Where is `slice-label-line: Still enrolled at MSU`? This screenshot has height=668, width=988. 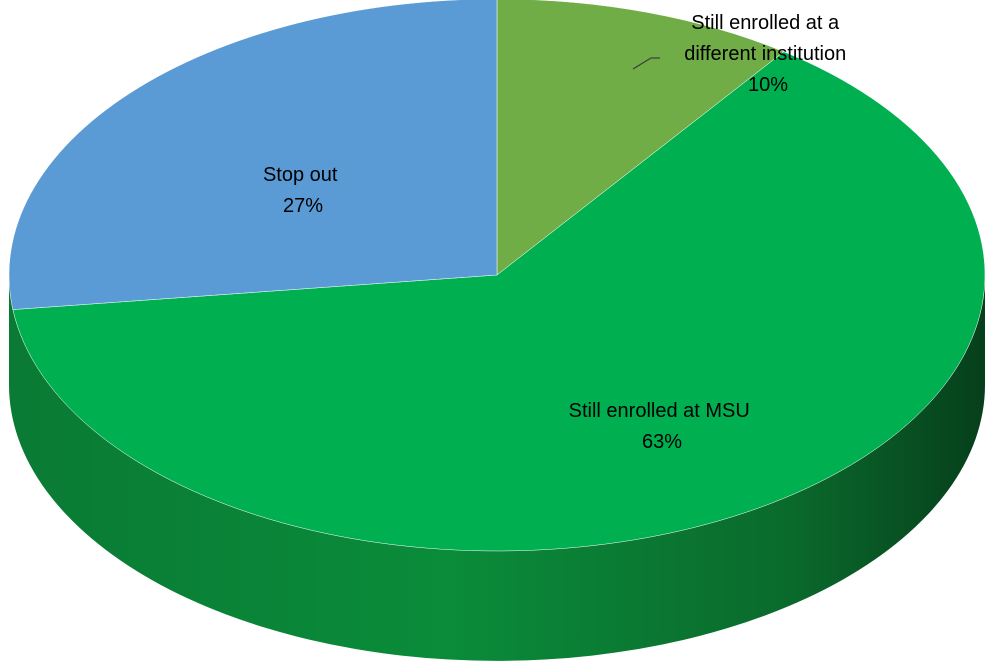
slice-label-line: Still enrolled at MSU is located at coordinates (659, 411).